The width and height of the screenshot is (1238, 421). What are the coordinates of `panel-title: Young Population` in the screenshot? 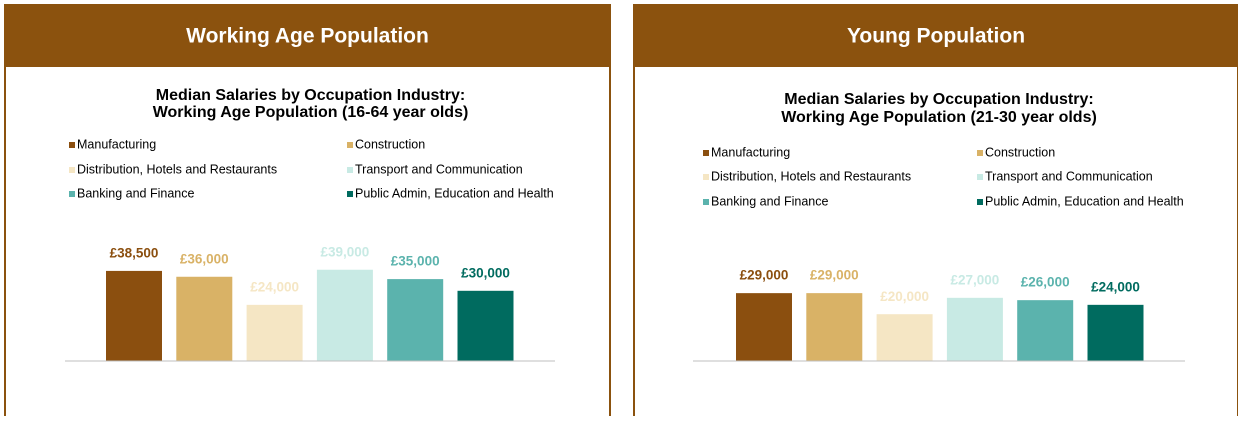 It's located at (936, 36).